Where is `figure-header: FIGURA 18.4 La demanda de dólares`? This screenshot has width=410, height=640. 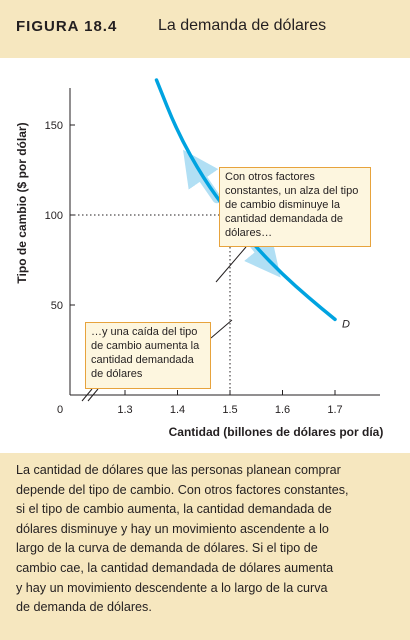 figure-header: FIGURA 18.4 La demanda de dólares is located at coordinates (205, 29).